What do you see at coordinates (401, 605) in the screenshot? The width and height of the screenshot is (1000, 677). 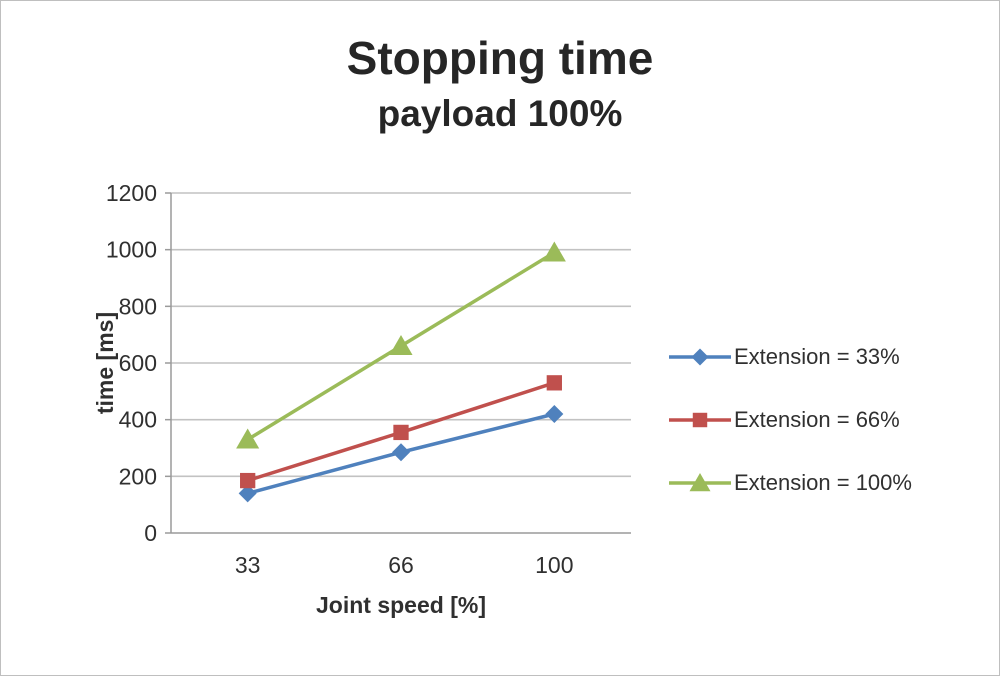 I see `x-axis-title: Joint speed [%]` at bounding box center [401, 605].